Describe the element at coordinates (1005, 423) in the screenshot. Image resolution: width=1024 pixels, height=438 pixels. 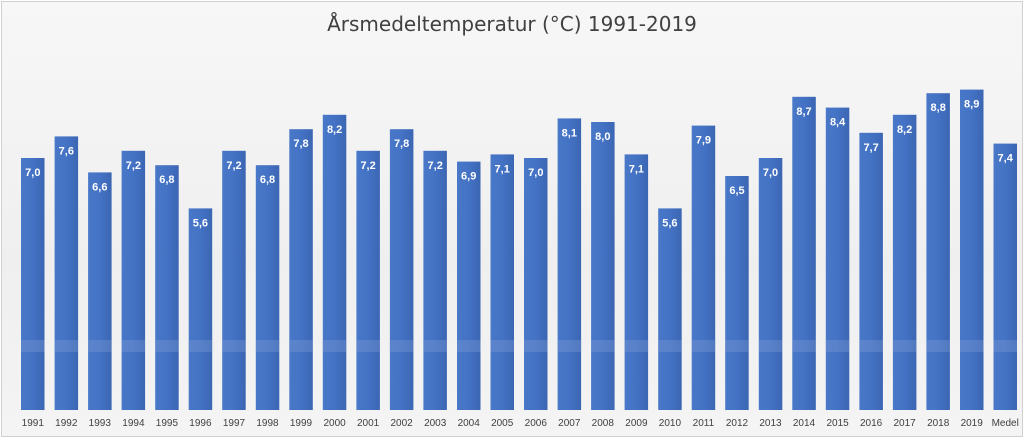
I see `tick-label-Medel: Medel` at that location.